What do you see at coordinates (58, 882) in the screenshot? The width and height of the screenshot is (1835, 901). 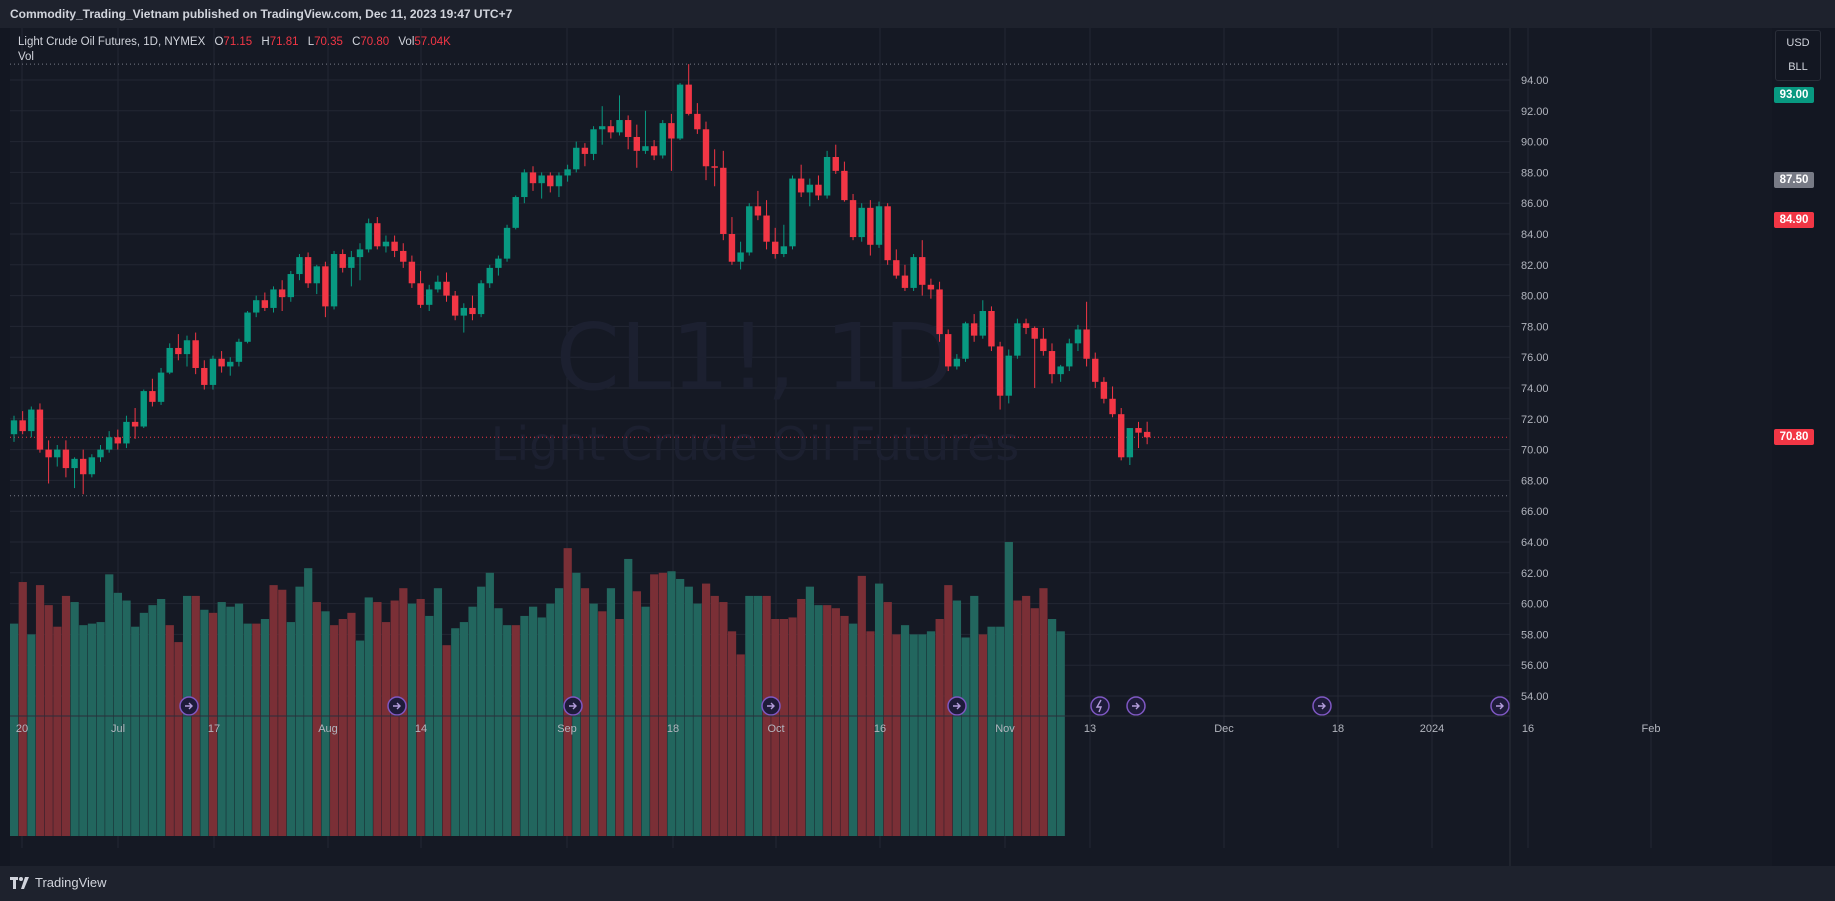 I see `tradingview-brand: TradingView` at bounding box center [58, 882].